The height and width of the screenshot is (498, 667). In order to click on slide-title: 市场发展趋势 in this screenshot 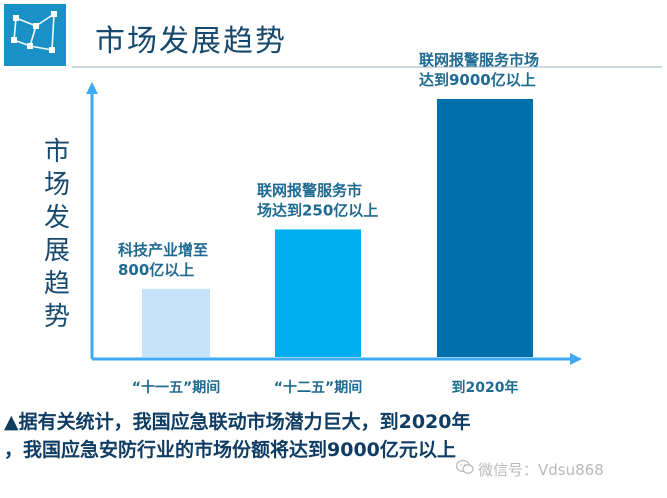, I will do `click(191, 41)`.